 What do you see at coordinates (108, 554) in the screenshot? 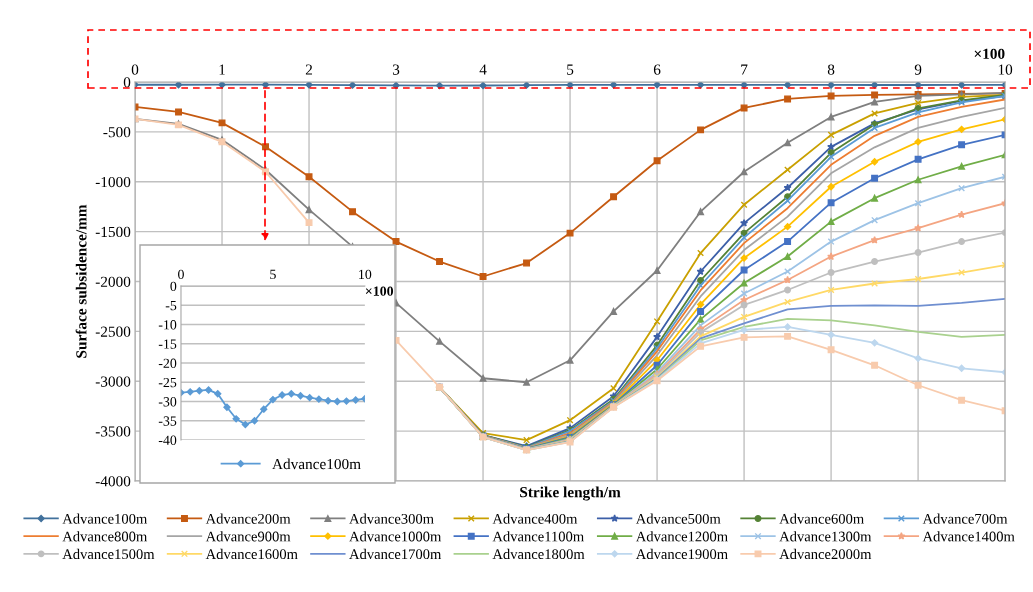
I see `legend-label: Advance1500m` at bounding box center [108, 554].